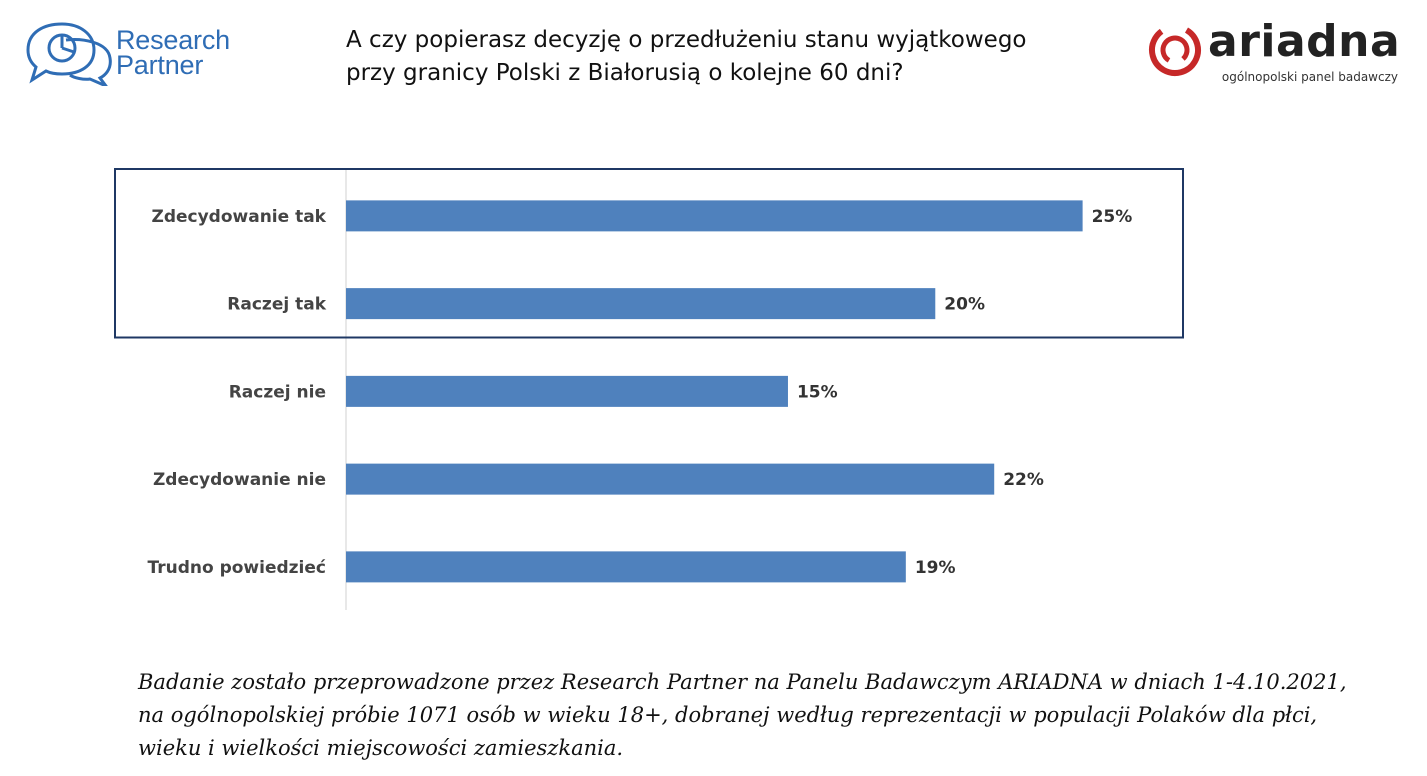  Describe the element at coordinates (935, 568) in the screenshot. I see `value-label: 19%` at that location.